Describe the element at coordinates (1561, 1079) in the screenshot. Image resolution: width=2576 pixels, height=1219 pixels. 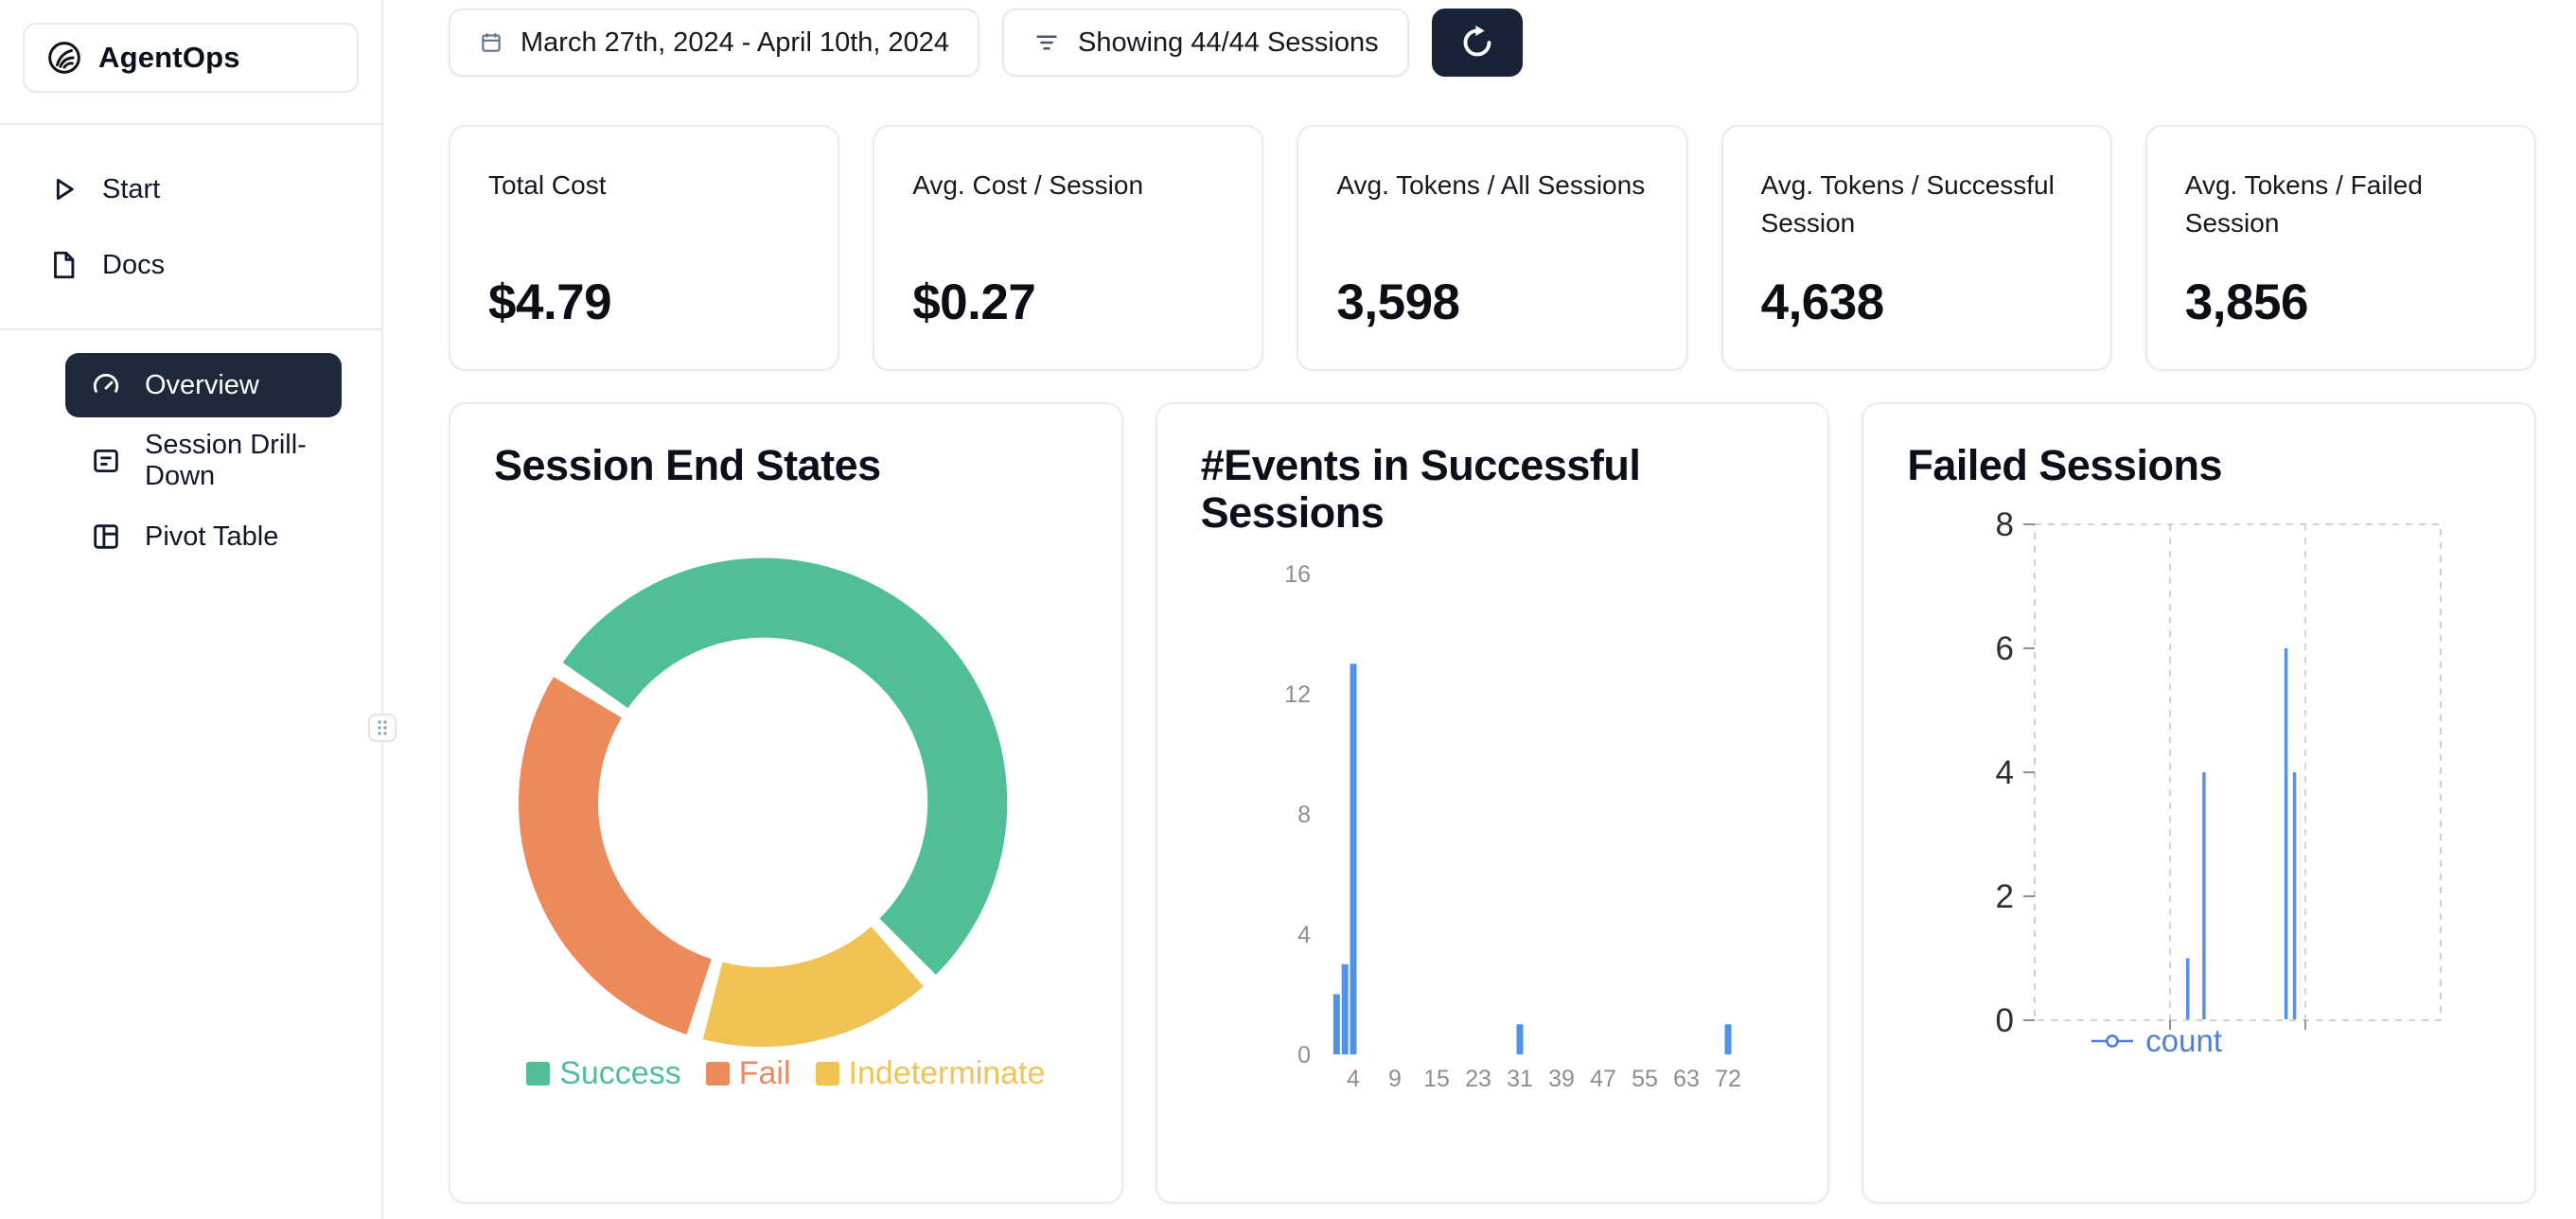
I see `x-tick-label: 39` at that location.